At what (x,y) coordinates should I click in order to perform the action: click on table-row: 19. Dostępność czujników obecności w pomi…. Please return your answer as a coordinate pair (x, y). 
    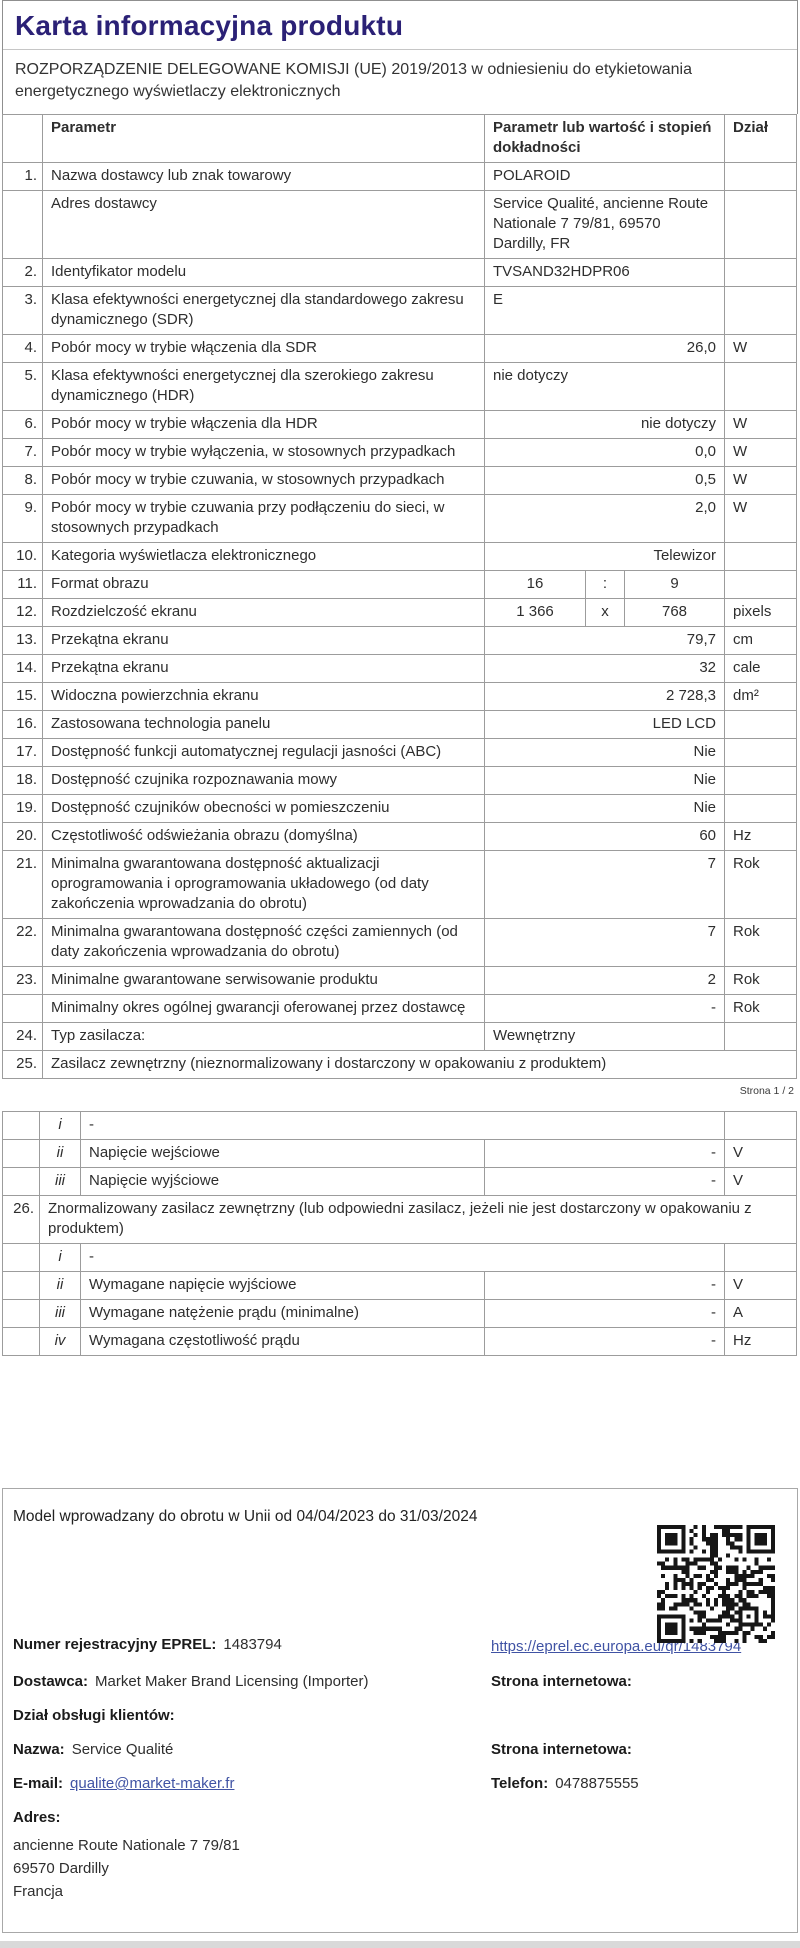
    Looking at the image, I should click on (399, 808).